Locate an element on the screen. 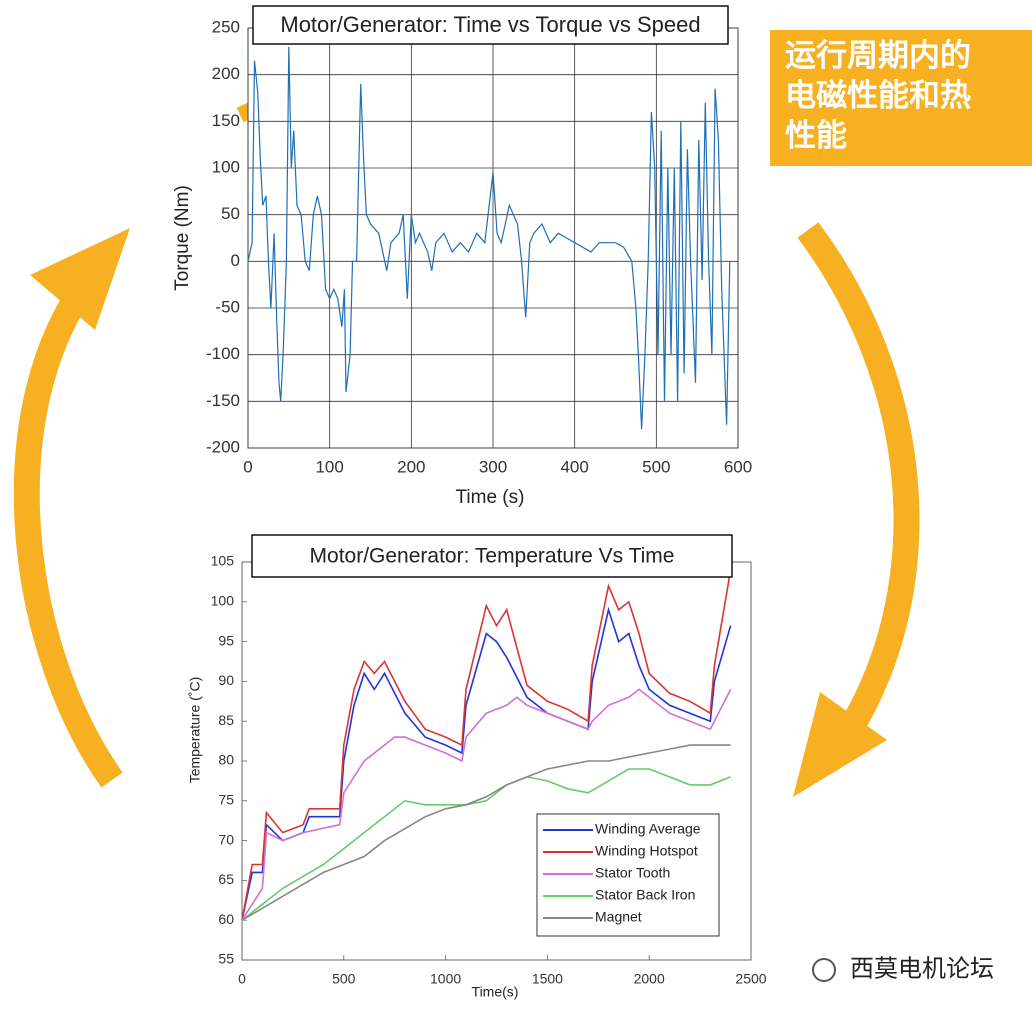  y-tick-label: -50 is located at coordinates (227, 306).